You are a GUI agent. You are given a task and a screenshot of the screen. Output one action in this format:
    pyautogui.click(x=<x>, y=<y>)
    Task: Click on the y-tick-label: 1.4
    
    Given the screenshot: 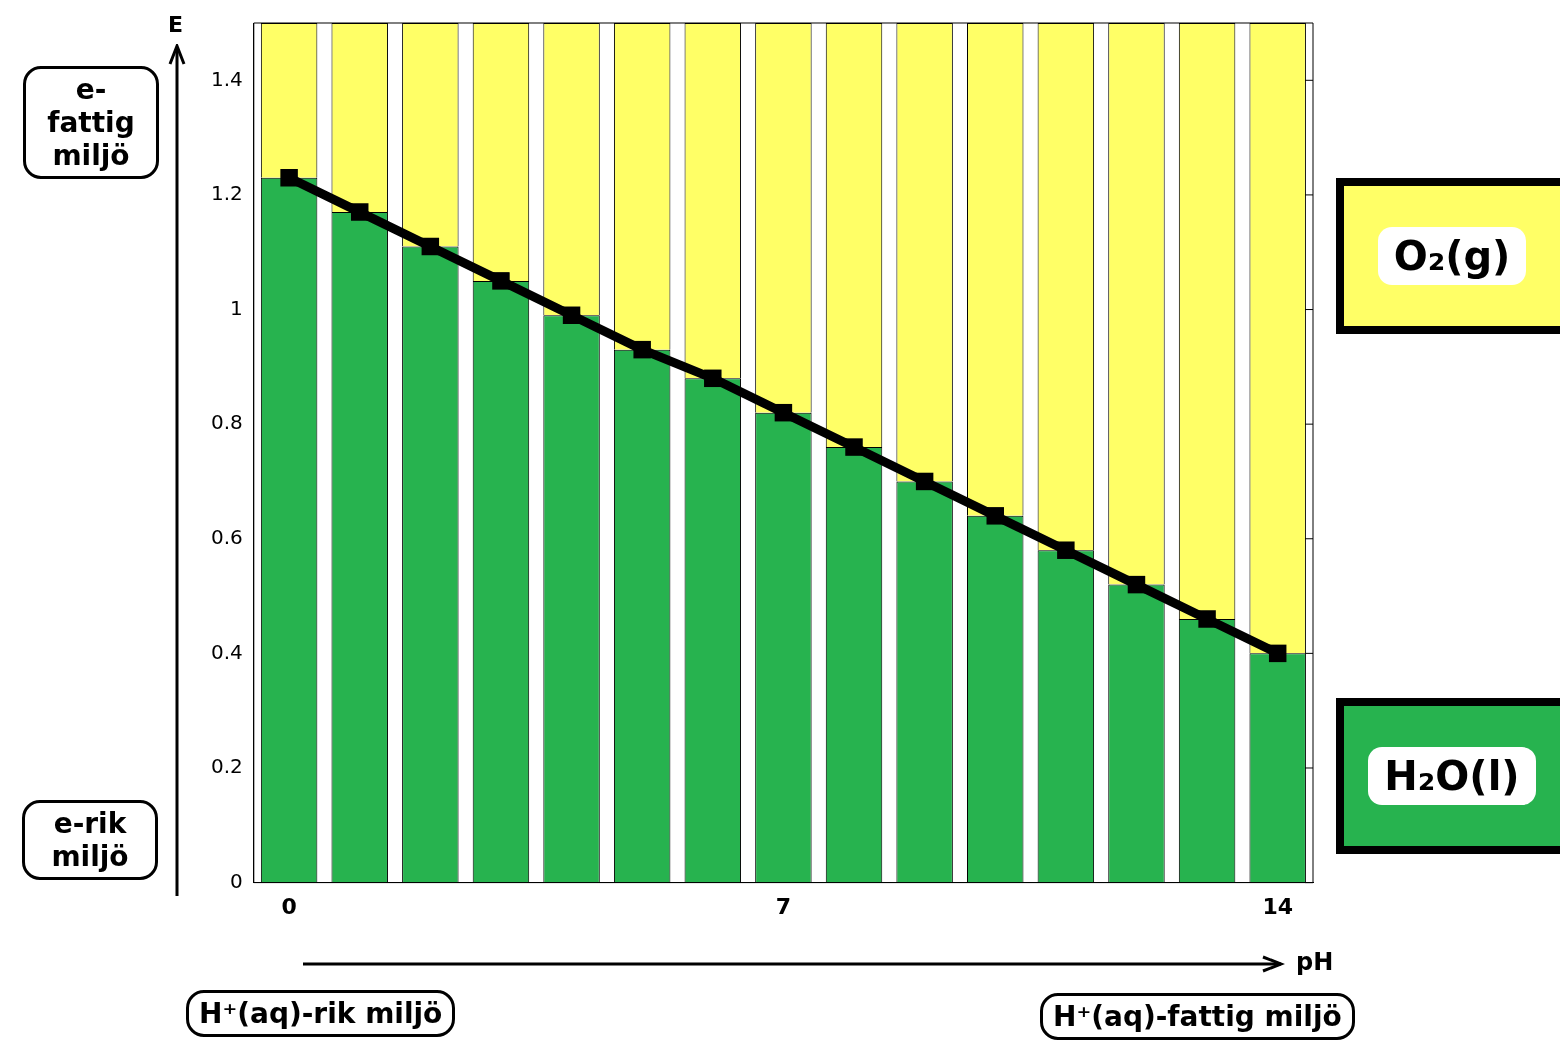 What is the action you would take?
    pyautogui.click(x=226, y=78)
    